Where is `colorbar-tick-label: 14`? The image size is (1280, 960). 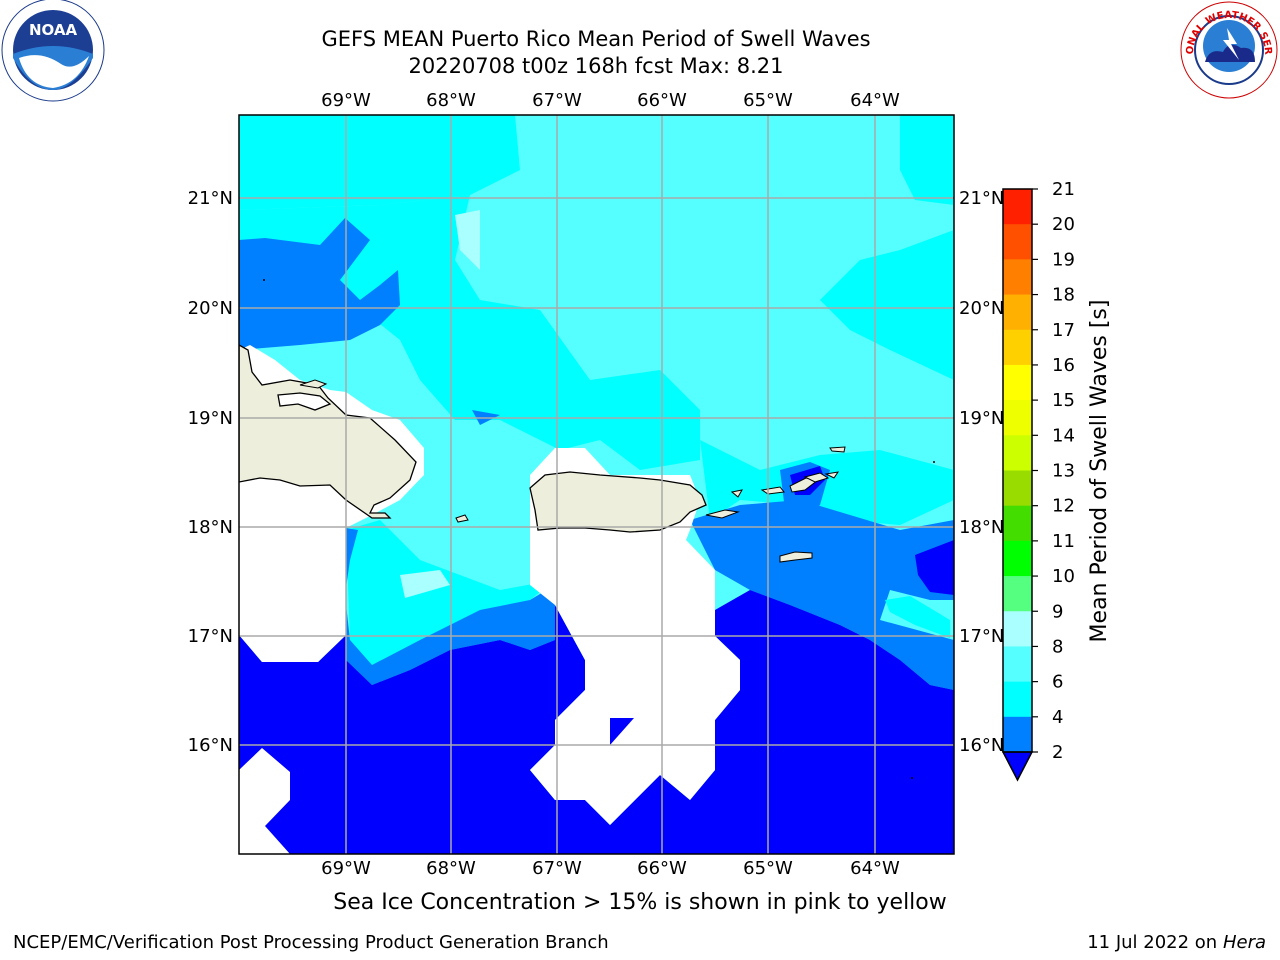 colorbar-tick-label: 14 is located at coordinates (1063, 435).